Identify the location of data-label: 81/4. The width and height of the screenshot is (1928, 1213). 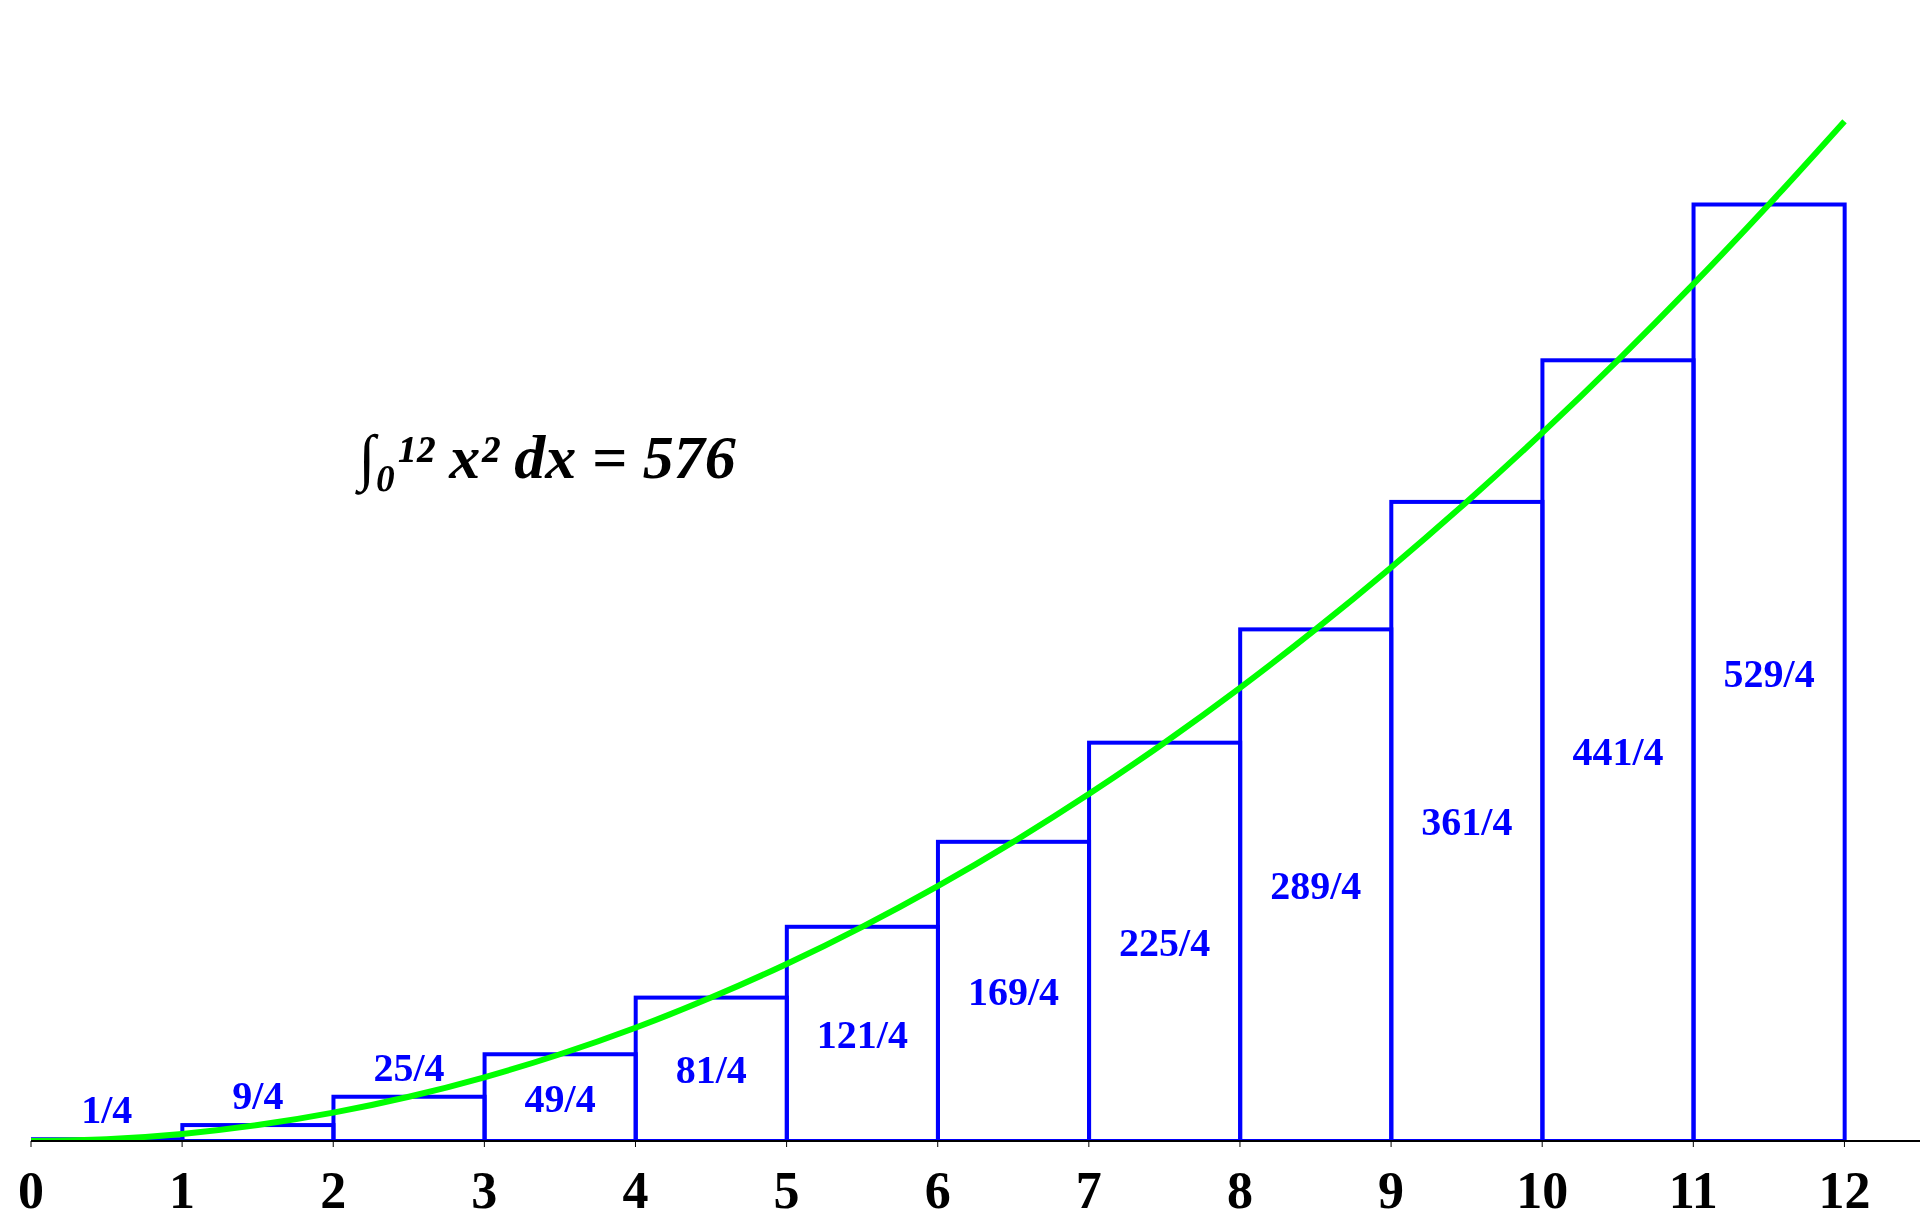
(711, 1070).